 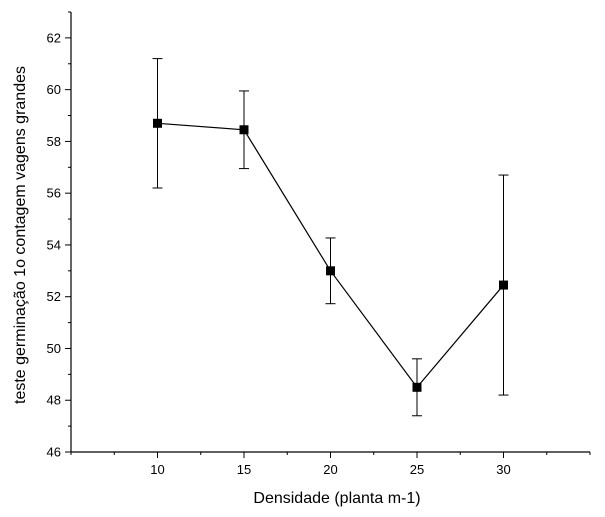 I want to click on x-tick-label: 15, so click(x=244, y=469).